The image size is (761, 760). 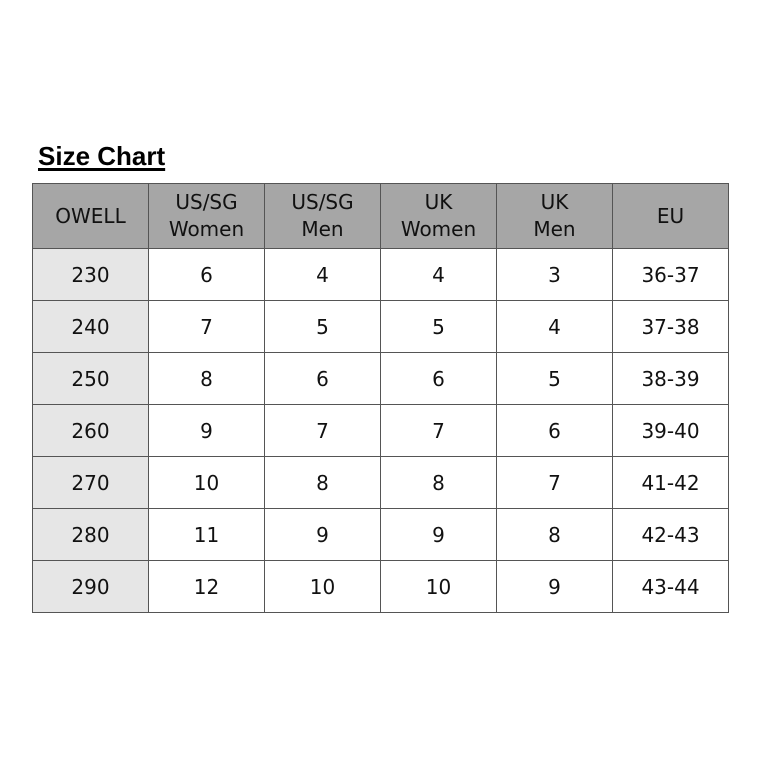 I want to click on column-header: US/SG Men, so click(x=322, y=216).